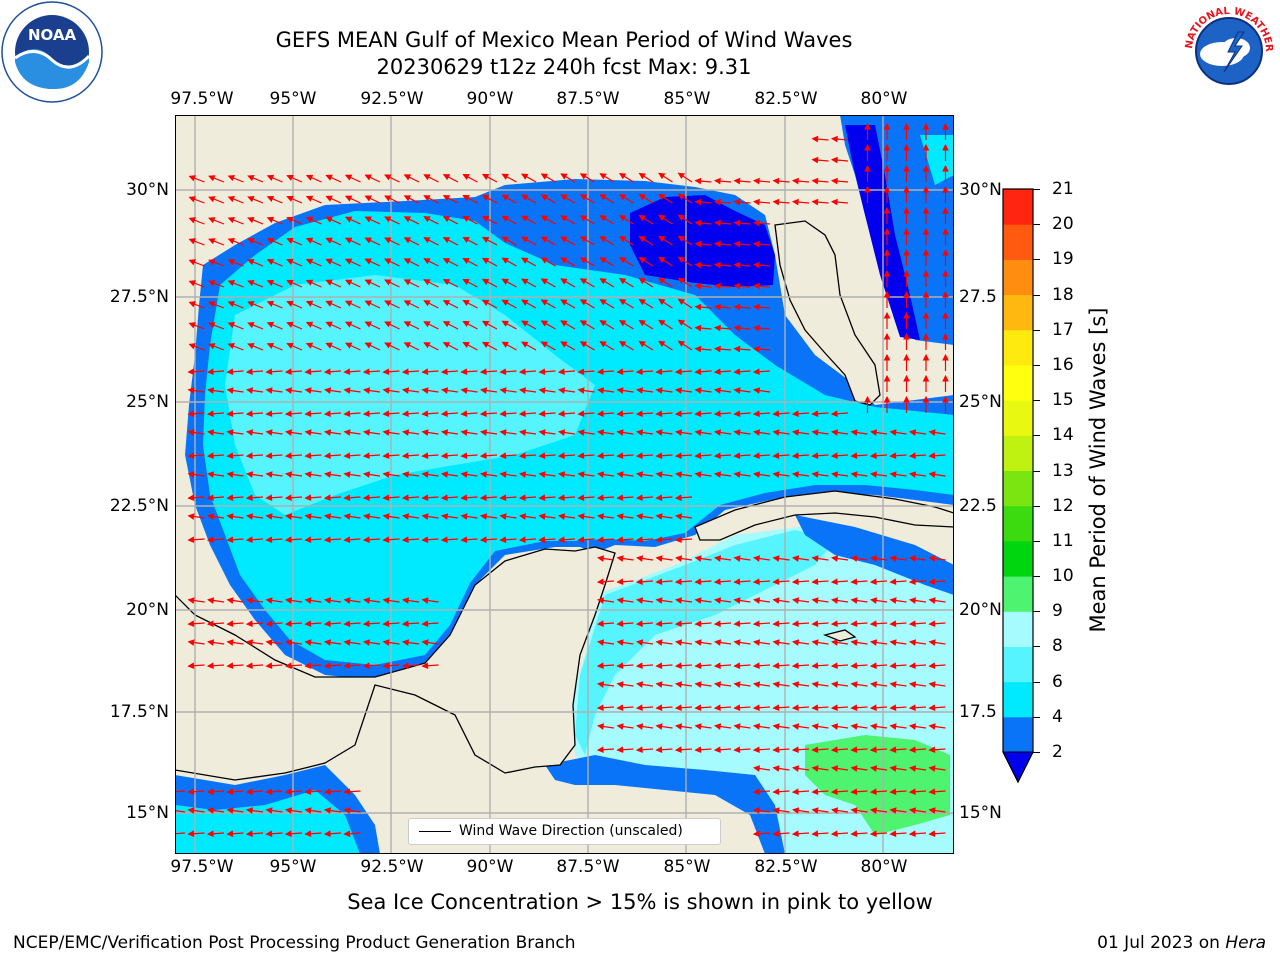 This screenshot has width=1280, height=960. Describe the element at coordinates (139, 297) in the screenshot. I see `lat-tick-left: 27.5°N` at that location.